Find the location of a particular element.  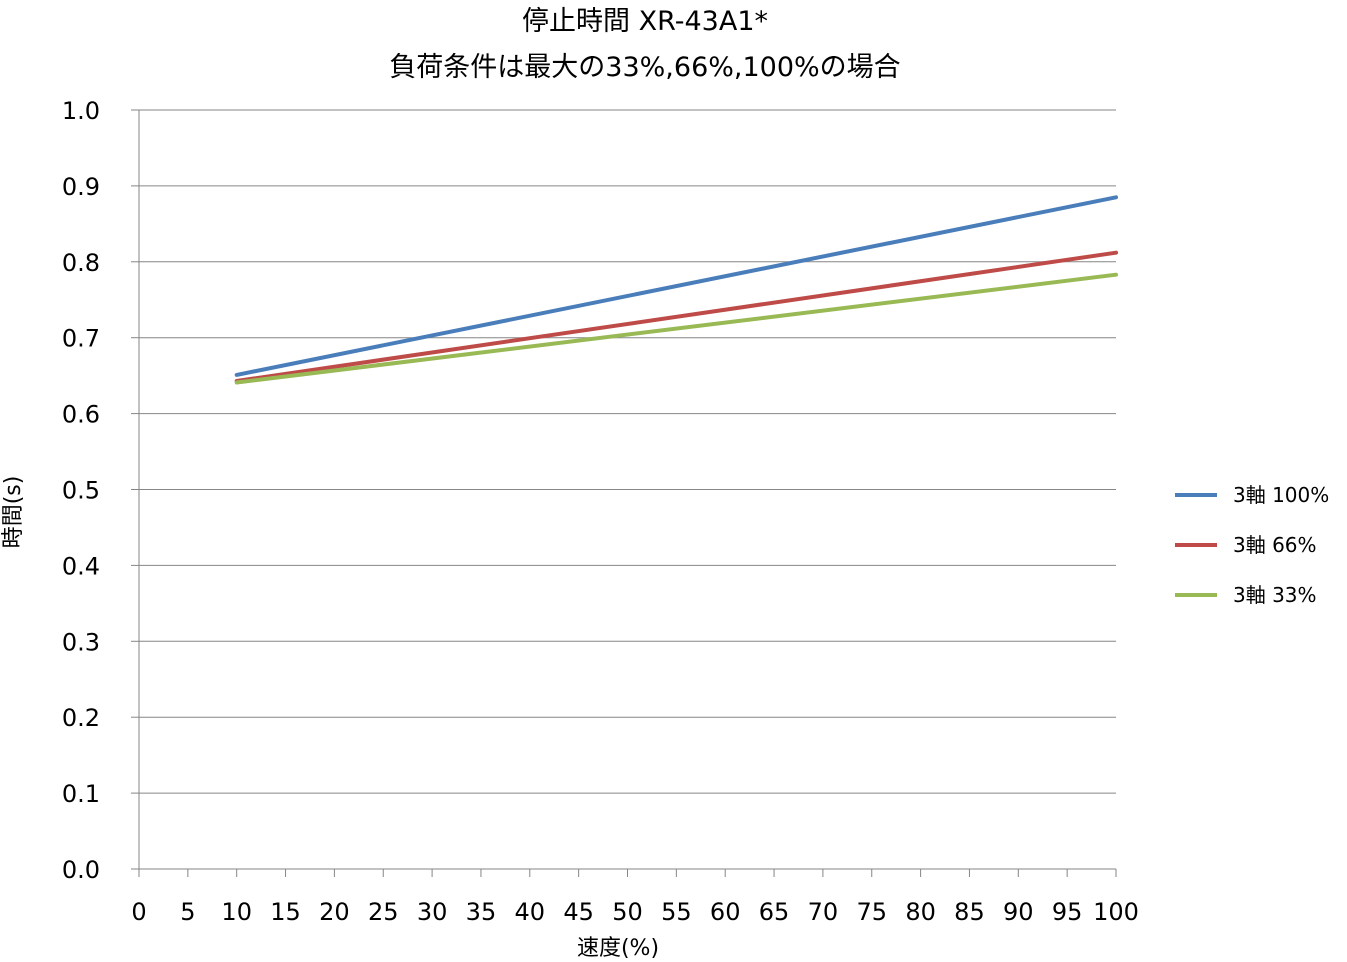

legend-label-0: 3軸 100% is located at coordinates (1281, 495).